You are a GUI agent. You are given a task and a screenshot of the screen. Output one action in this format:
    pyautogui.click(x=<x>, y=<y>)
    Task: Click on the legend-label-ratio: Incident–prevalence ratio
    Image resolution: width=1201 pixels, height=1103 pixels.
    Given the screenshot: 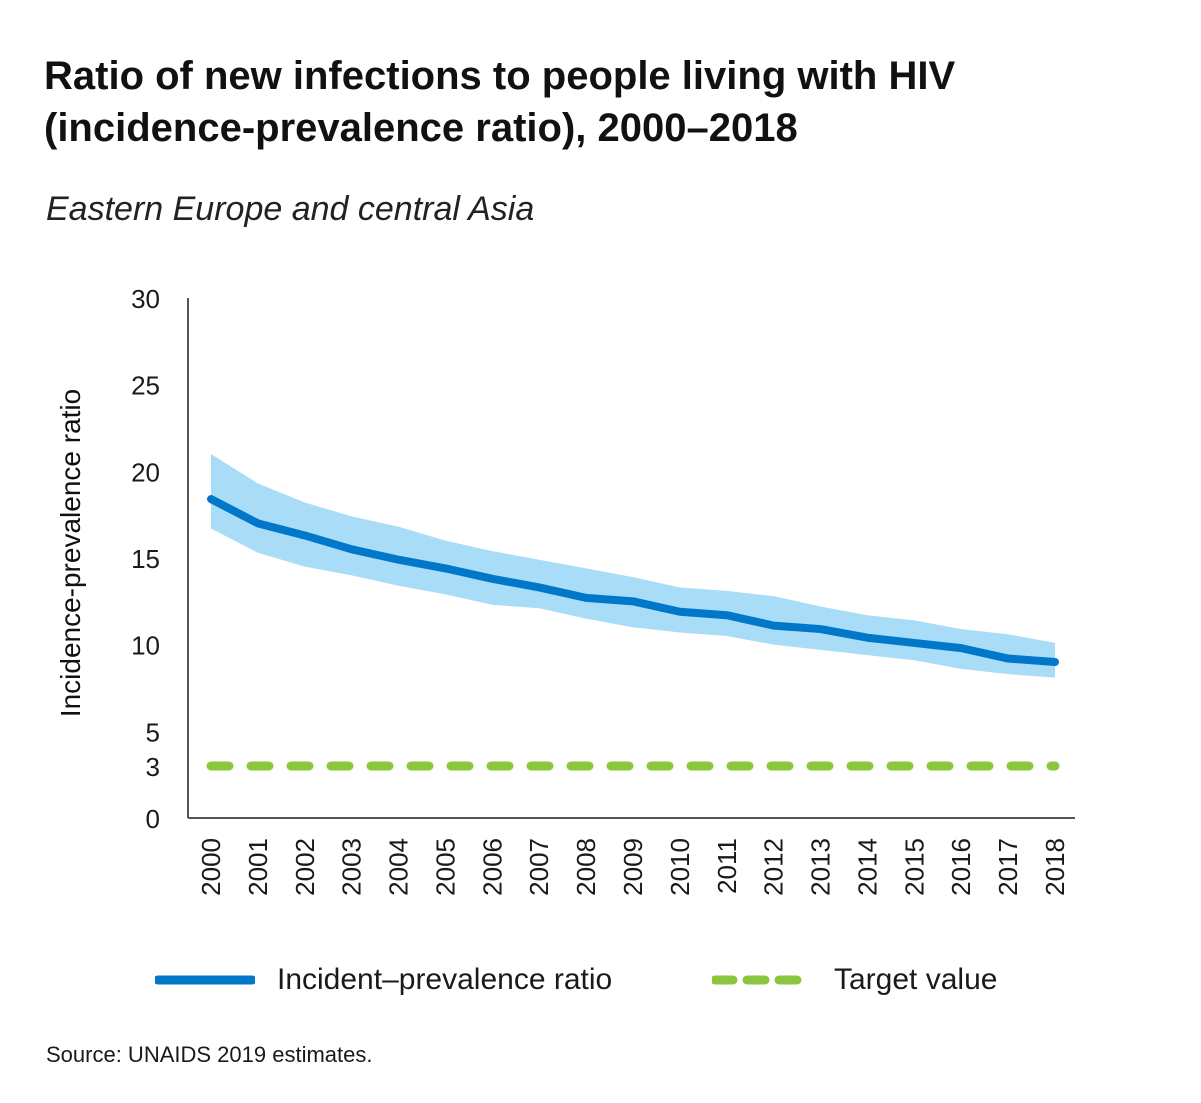 What is the action you would take?
    pyautogui.click(x=445, y=979)
    